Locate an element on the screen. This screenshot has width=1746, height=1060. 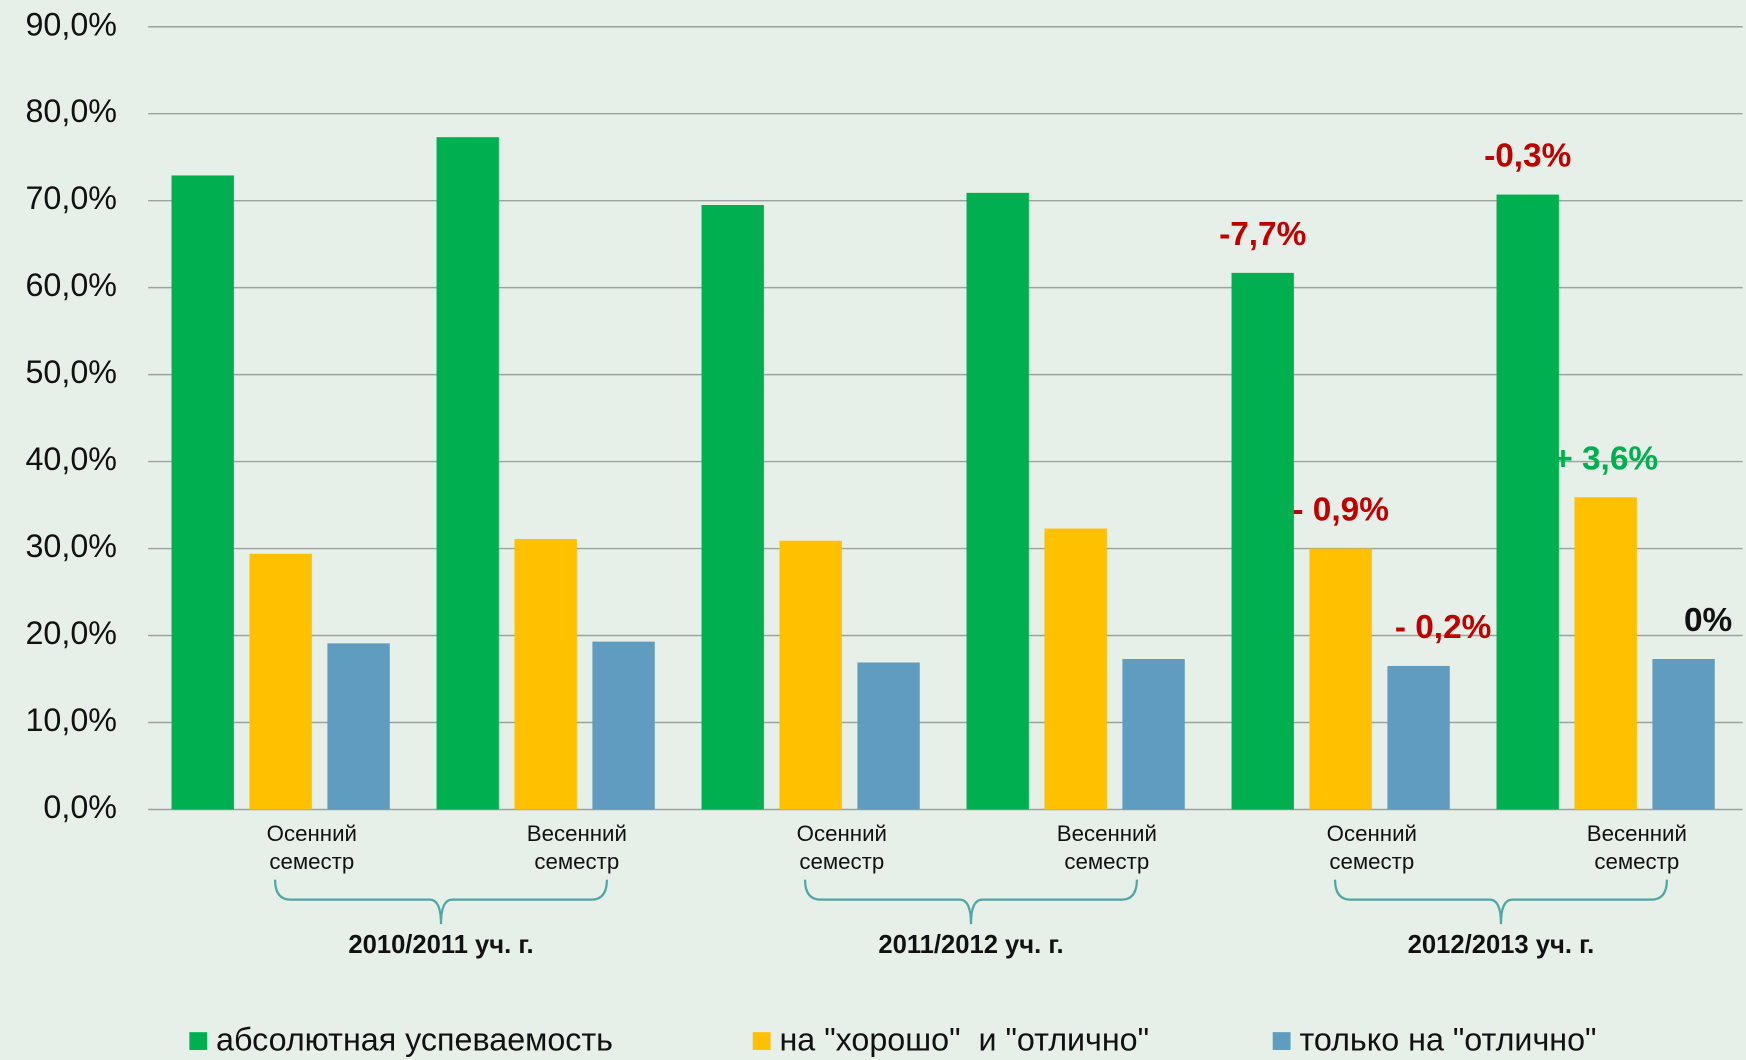
annotation: 0% is located at coordinates (1708, 620).